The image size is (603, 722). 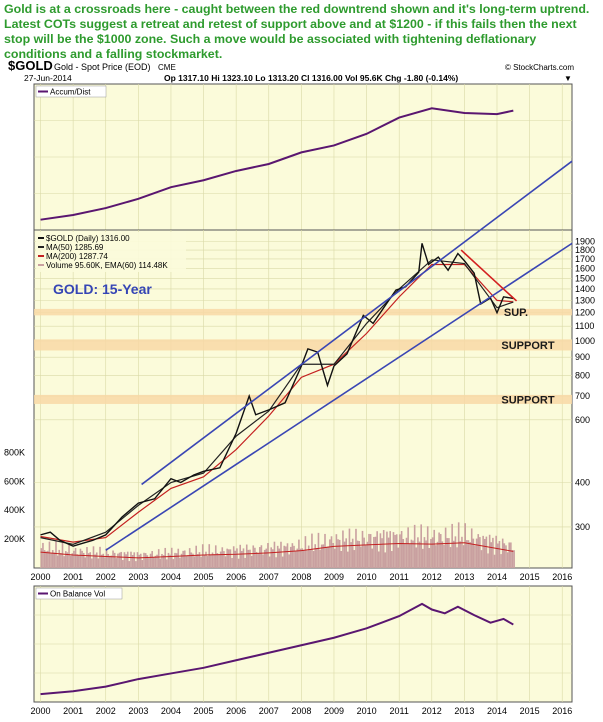 I want to click on y-tick-label: 800, so click(x=582, y=375).